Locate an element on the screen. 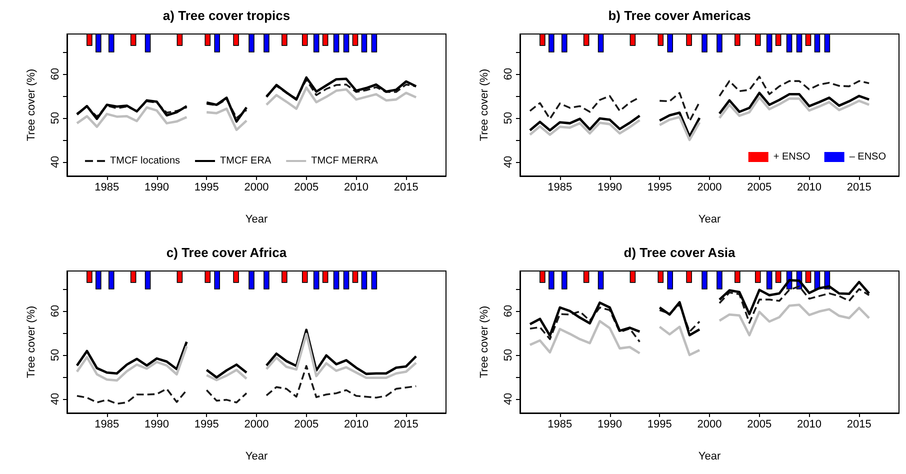 This screenshot has height=474, width=906. chart-title: b) Tree cover Americas is located at coordinates (679, 15).